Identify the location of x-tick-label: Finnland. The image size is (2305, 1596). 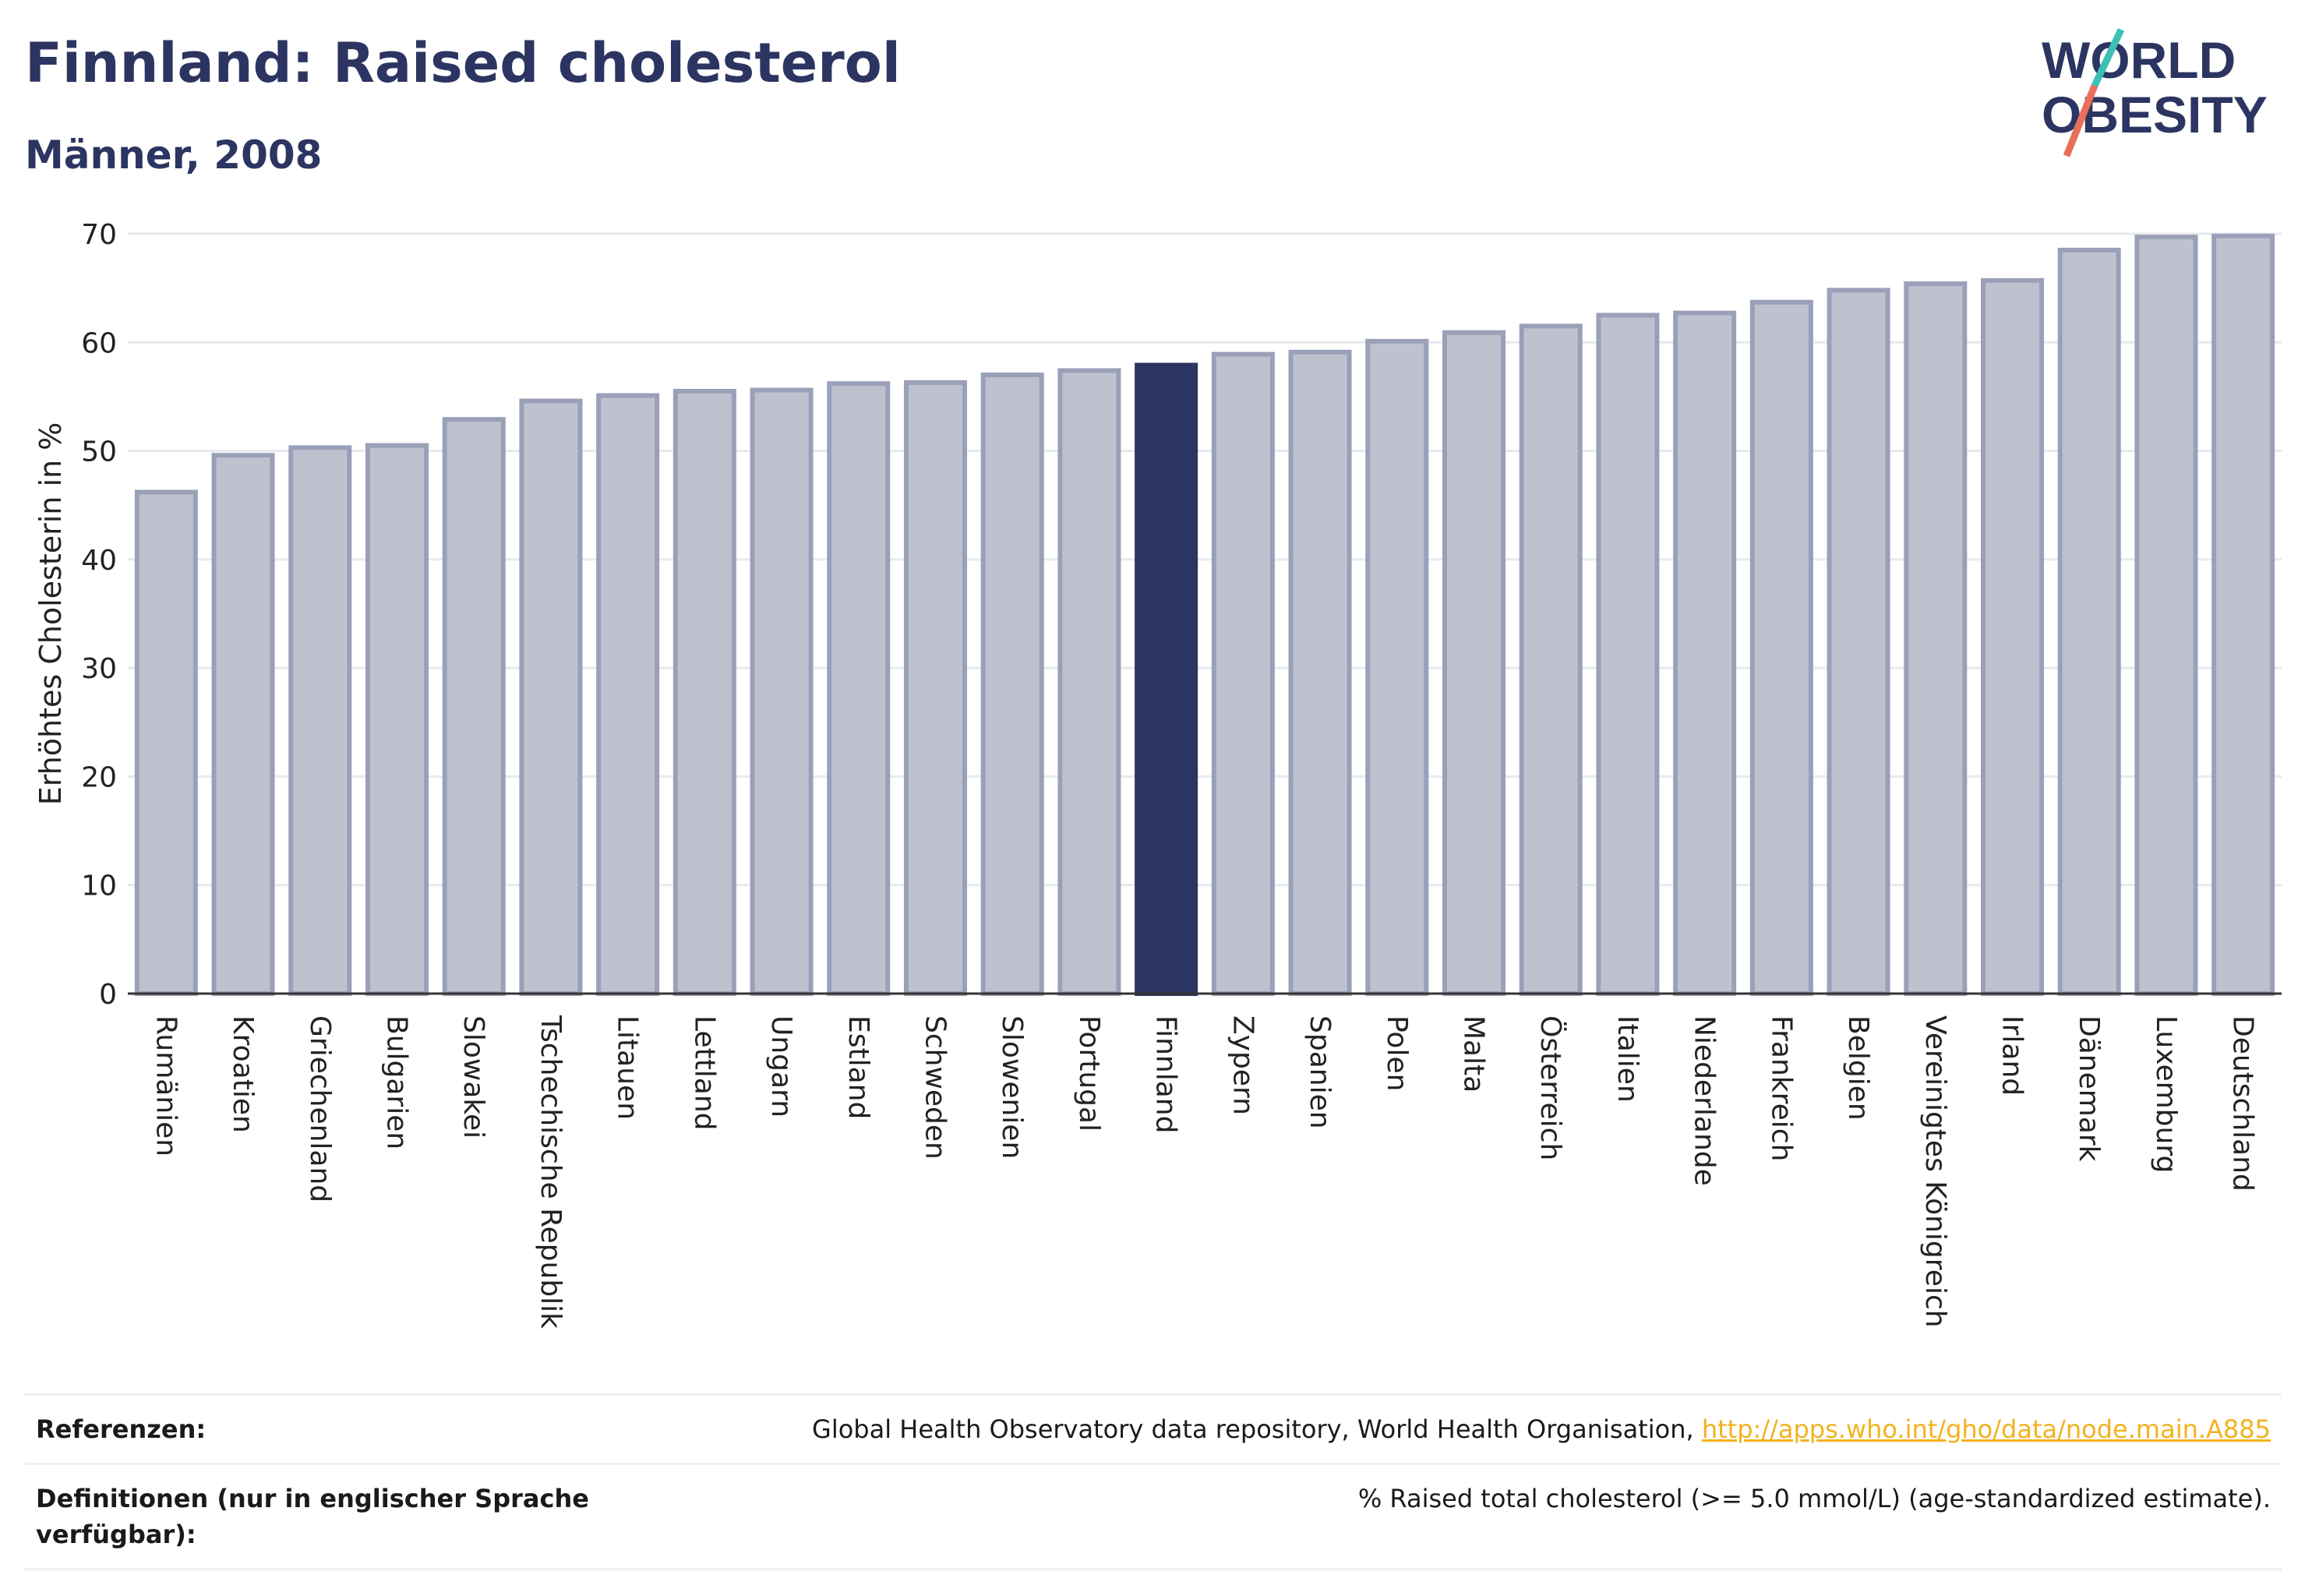
(1166, 1074).